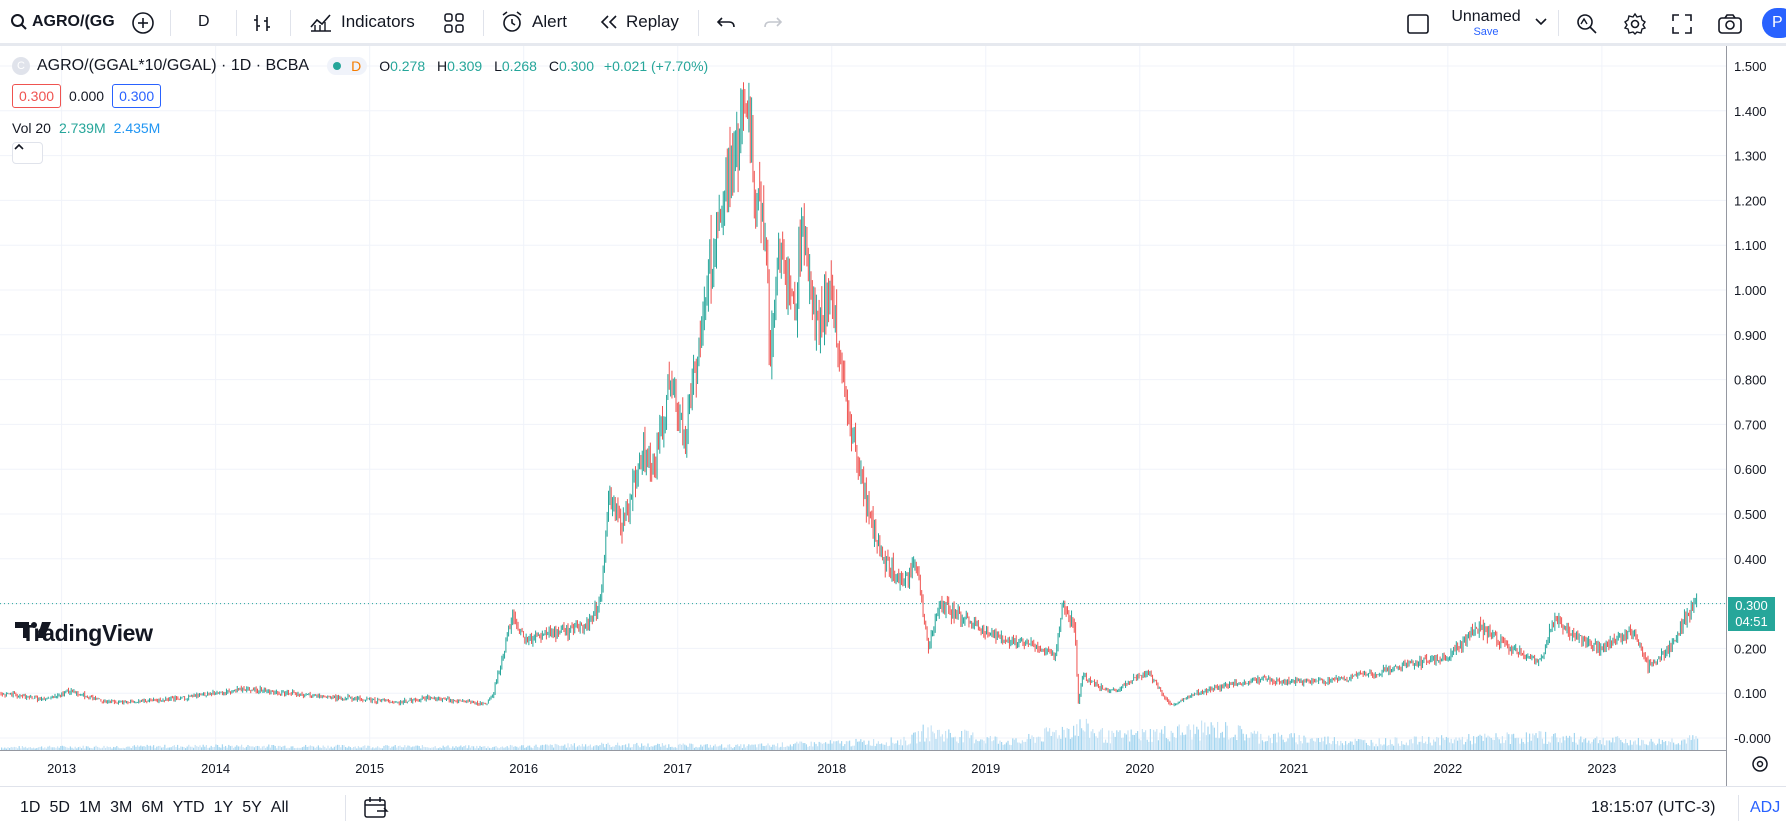 The width and height of the screenshot is (1786, 828). I want to click on range-3m: 3M, so click(121, 807).